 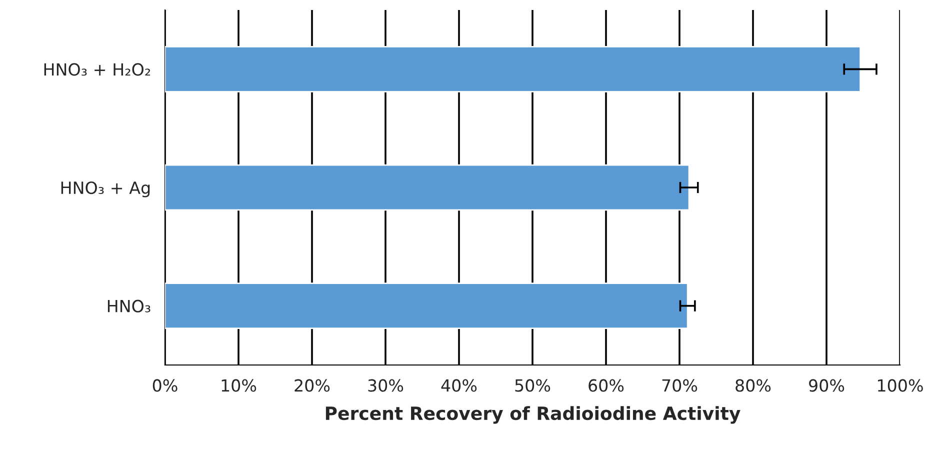 What do you see at coordinates (312, 385) in the screenshot?
I see `x-tick-label: 20%` at bounding box center [312, 385].